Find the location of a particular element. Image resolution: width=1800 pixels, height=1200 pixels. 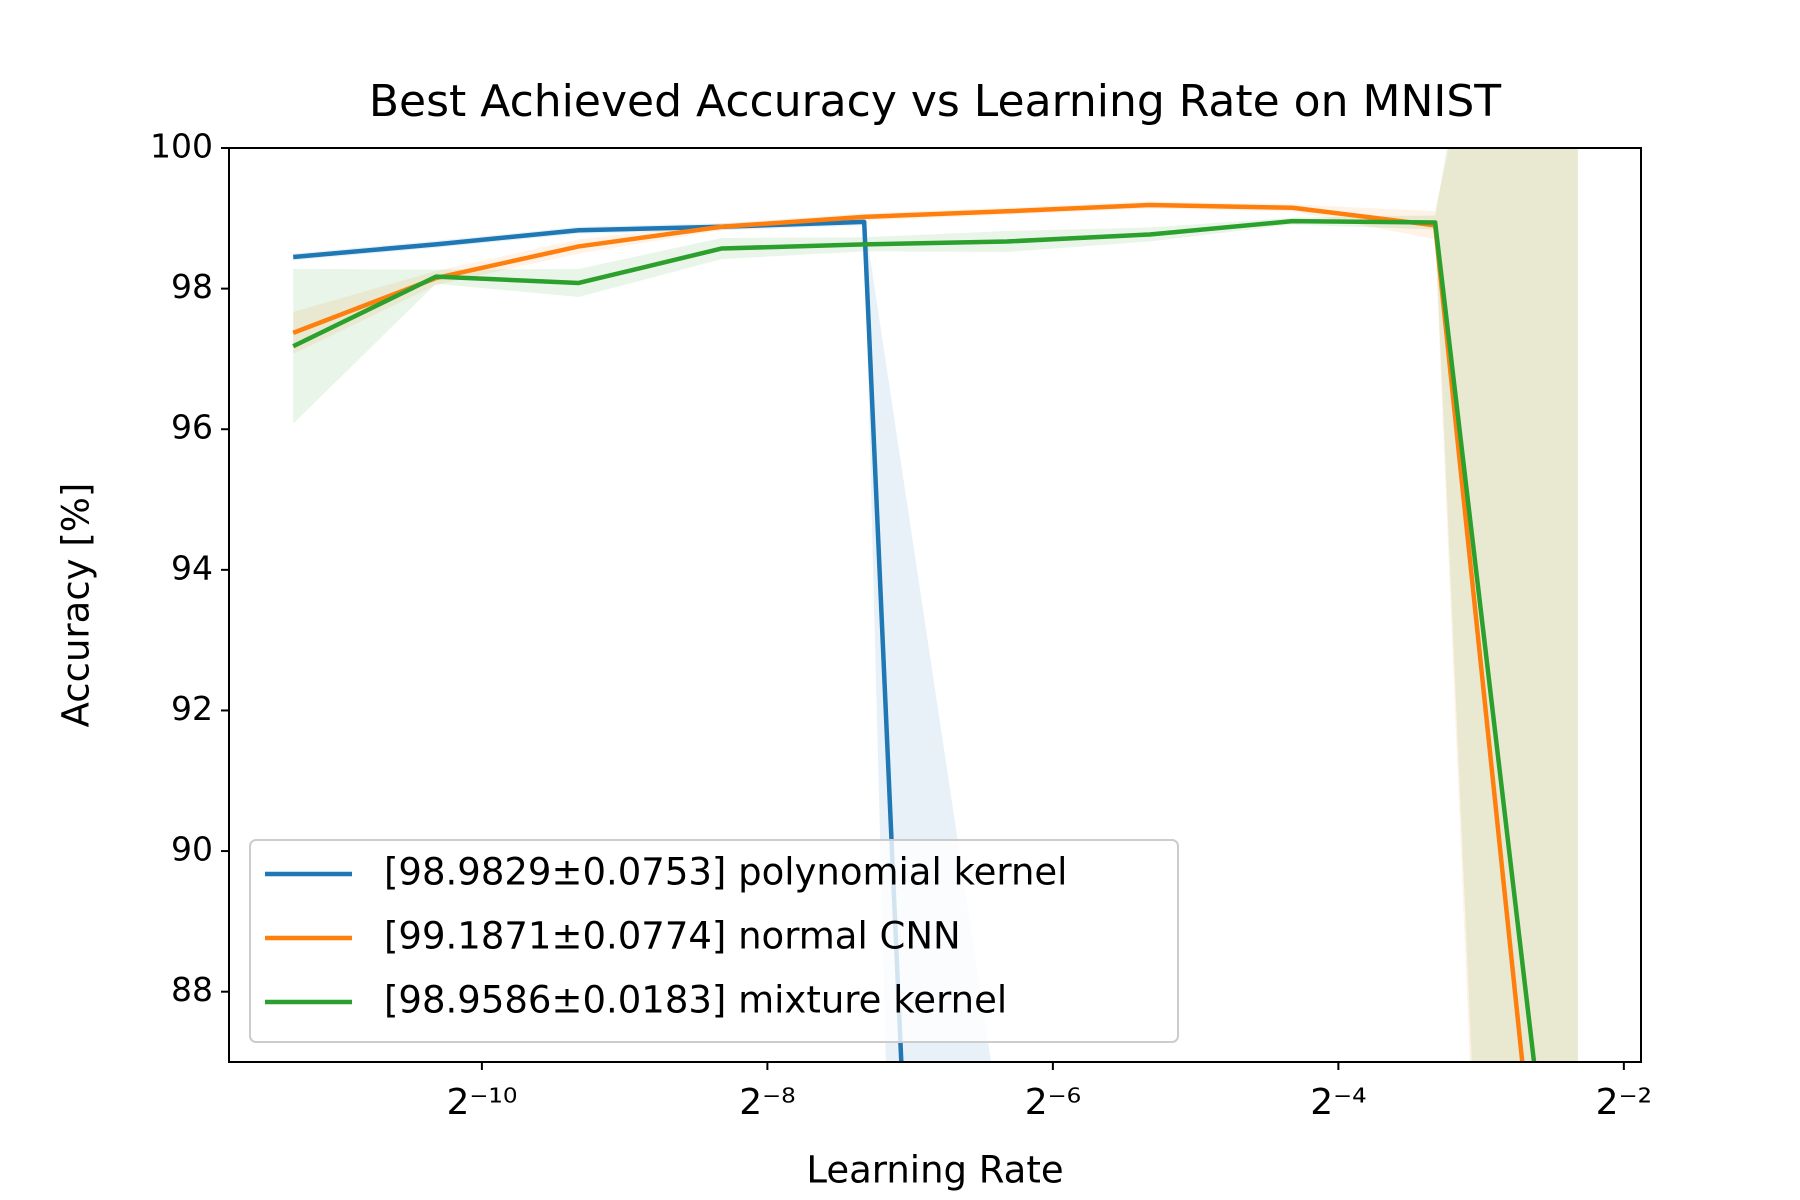

y-tick-label: 94 is located at coordinates (192, 567).